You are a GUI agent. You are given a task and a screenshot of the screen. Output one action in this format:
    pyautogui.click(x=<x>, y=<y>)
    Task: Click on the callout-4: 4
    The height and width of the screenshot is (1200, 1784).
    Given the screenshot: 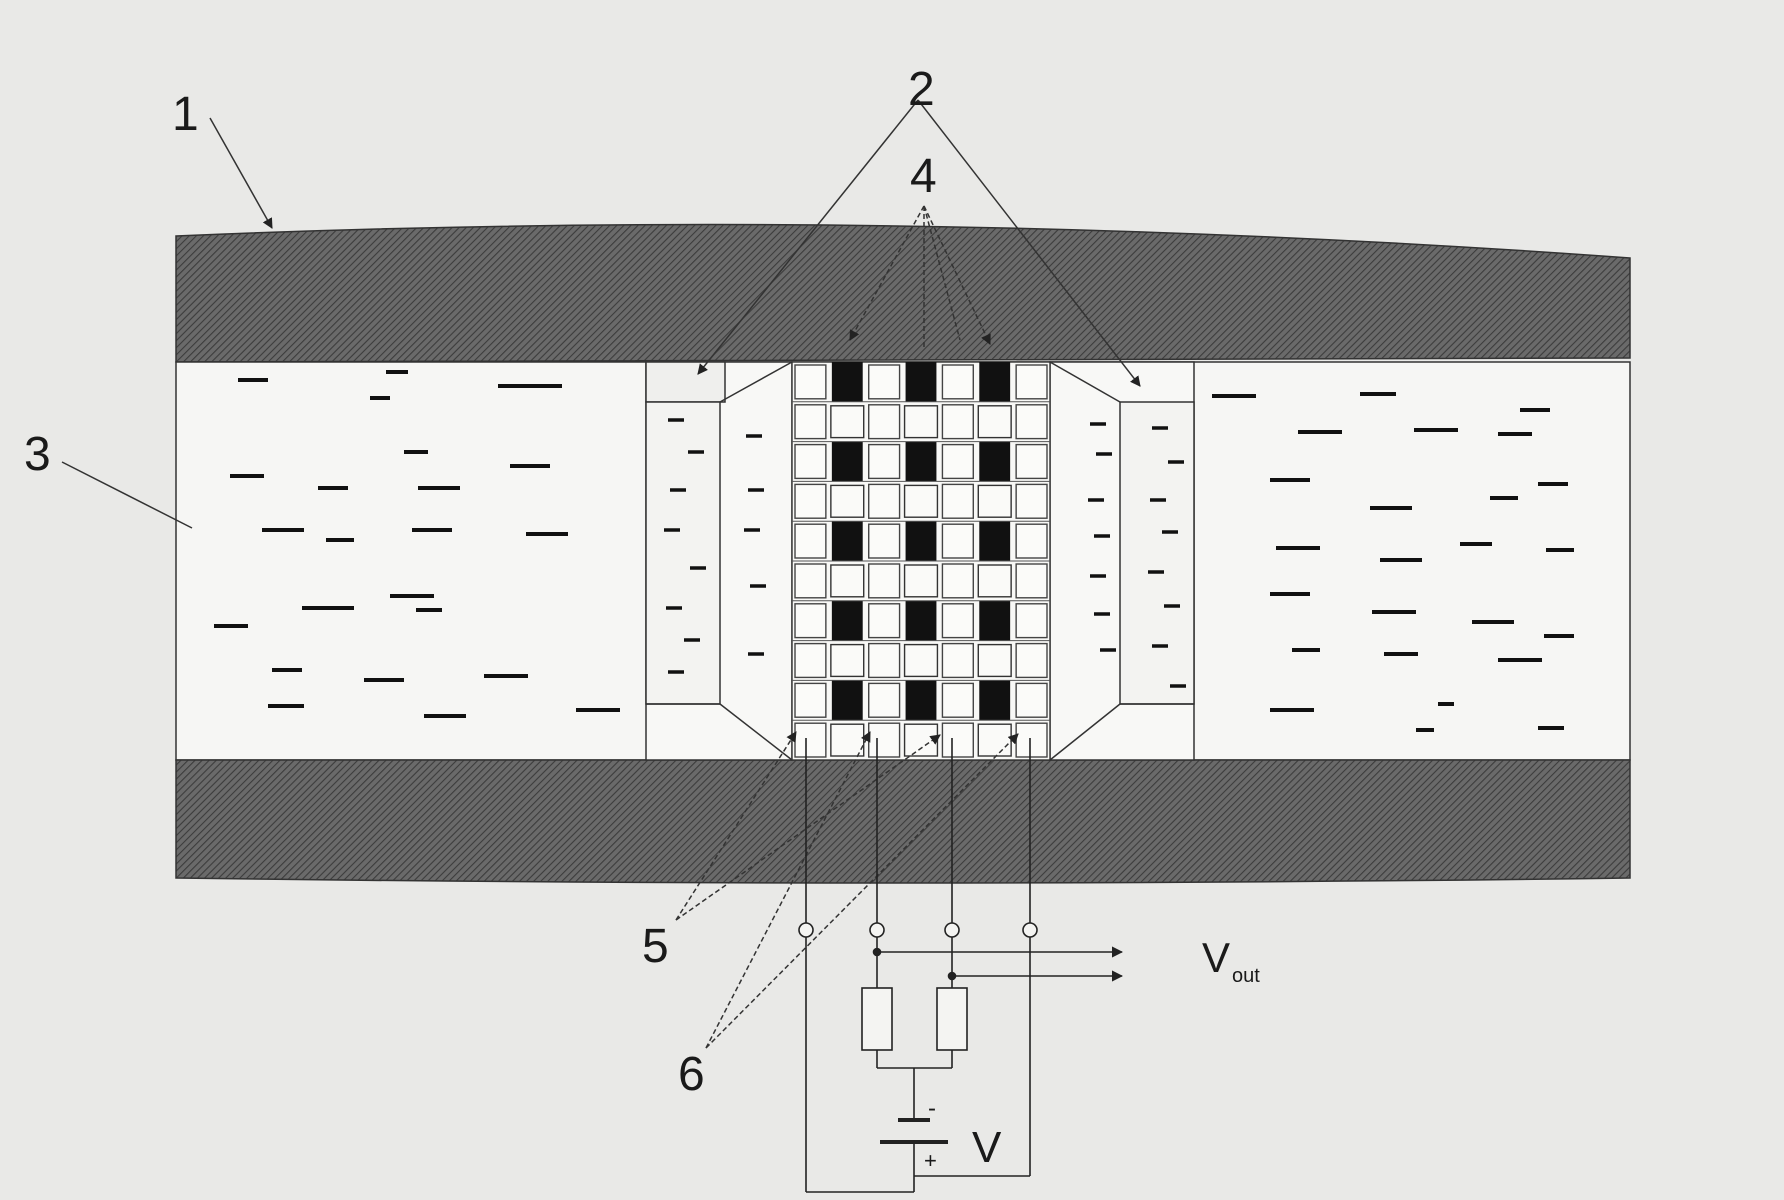 What is the action you would take?
    pyautogui.click(x=923, y=176)
    